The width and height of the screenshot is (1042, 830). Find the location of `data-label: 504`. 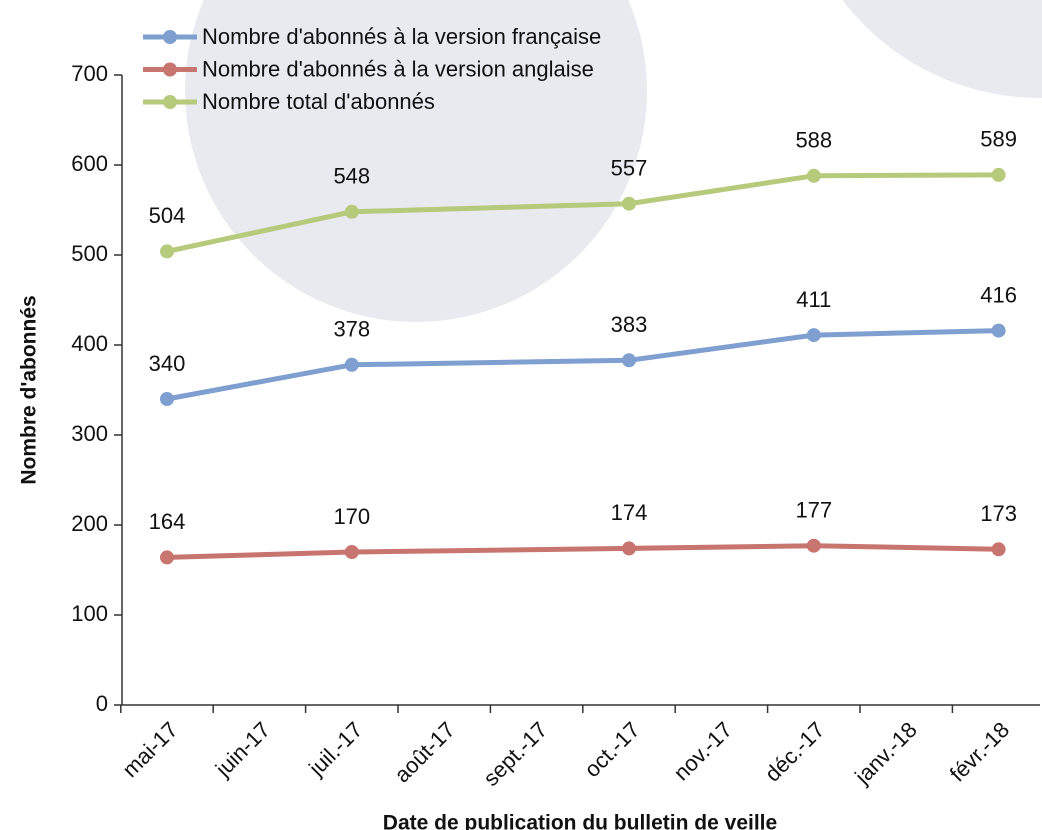

data-label: 504 is located at coordinates (167, 215).